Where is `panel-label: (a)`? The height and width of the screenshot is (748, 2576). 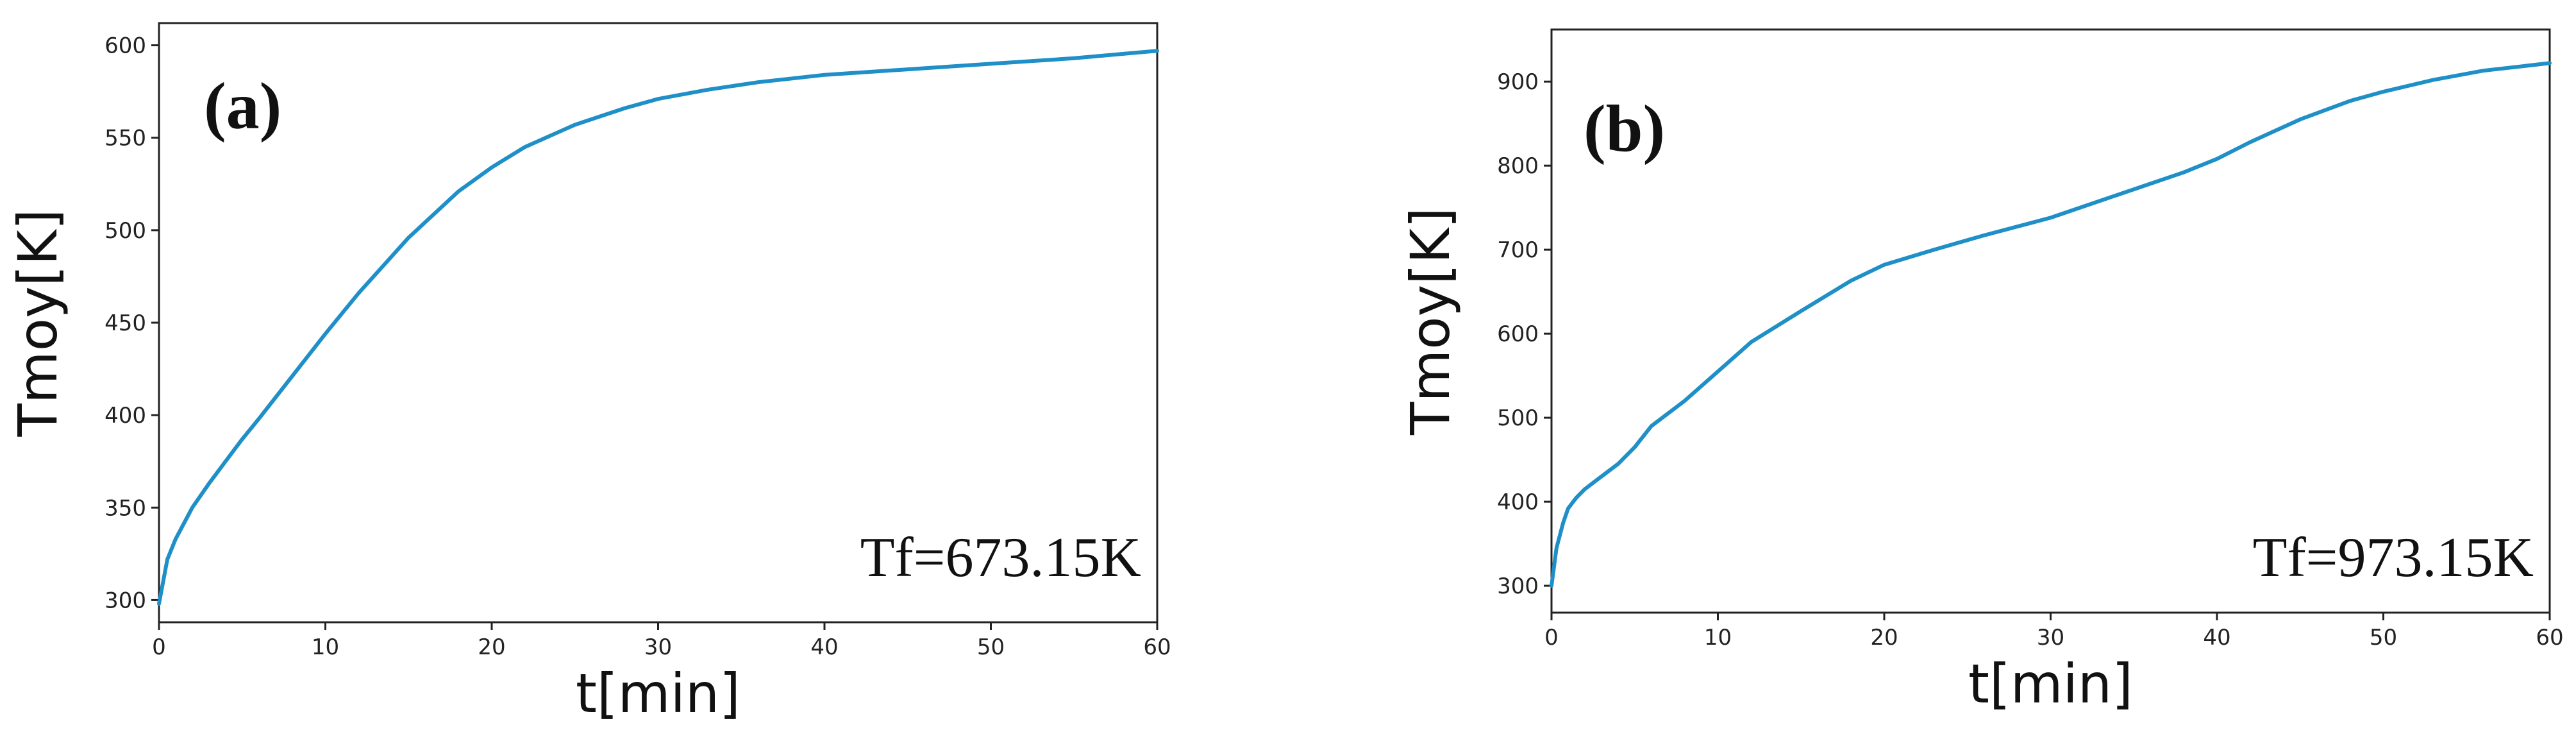 panel-label: (a) is located at coordinates (242, 106).